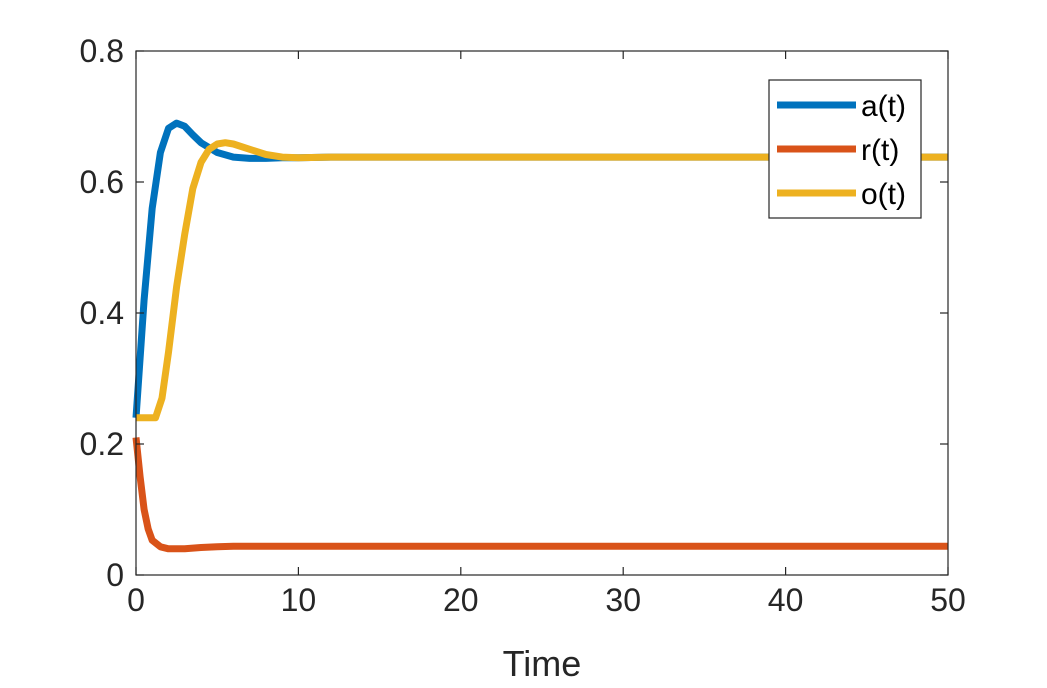  What do you see at coordinates (102, 182) in the screenshot?
I see `y-tick-label: 0.6` at bounding box center [102, 182].